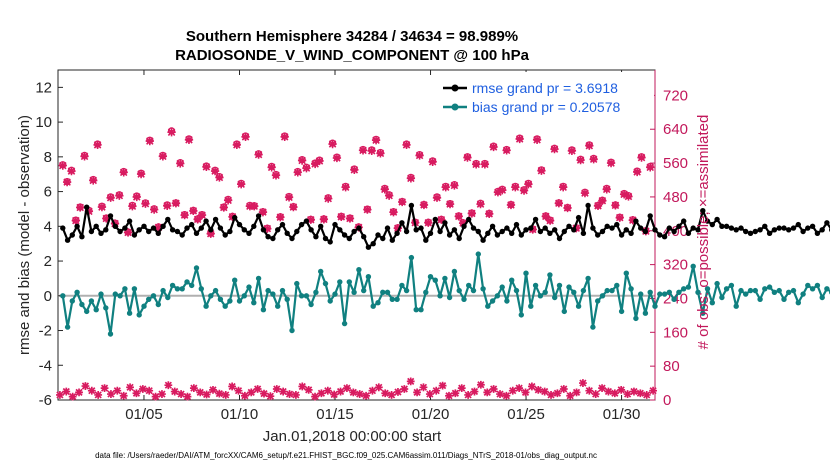  I want to click on legend-rmse-marker, so click(455, 88).